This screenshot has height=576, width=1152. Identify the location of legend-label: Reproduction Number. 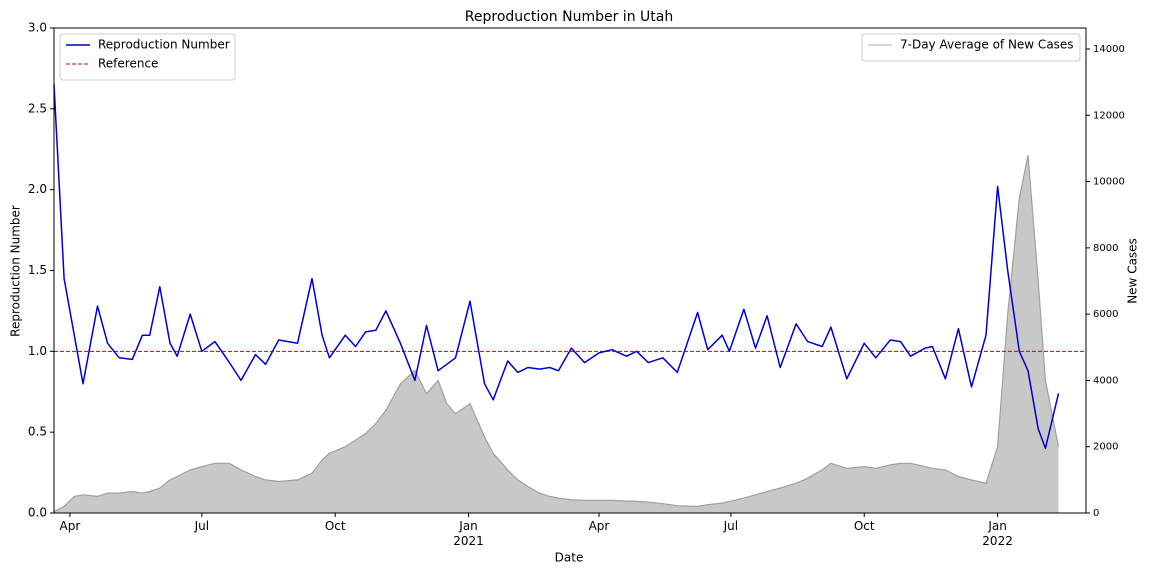
(164, 45).